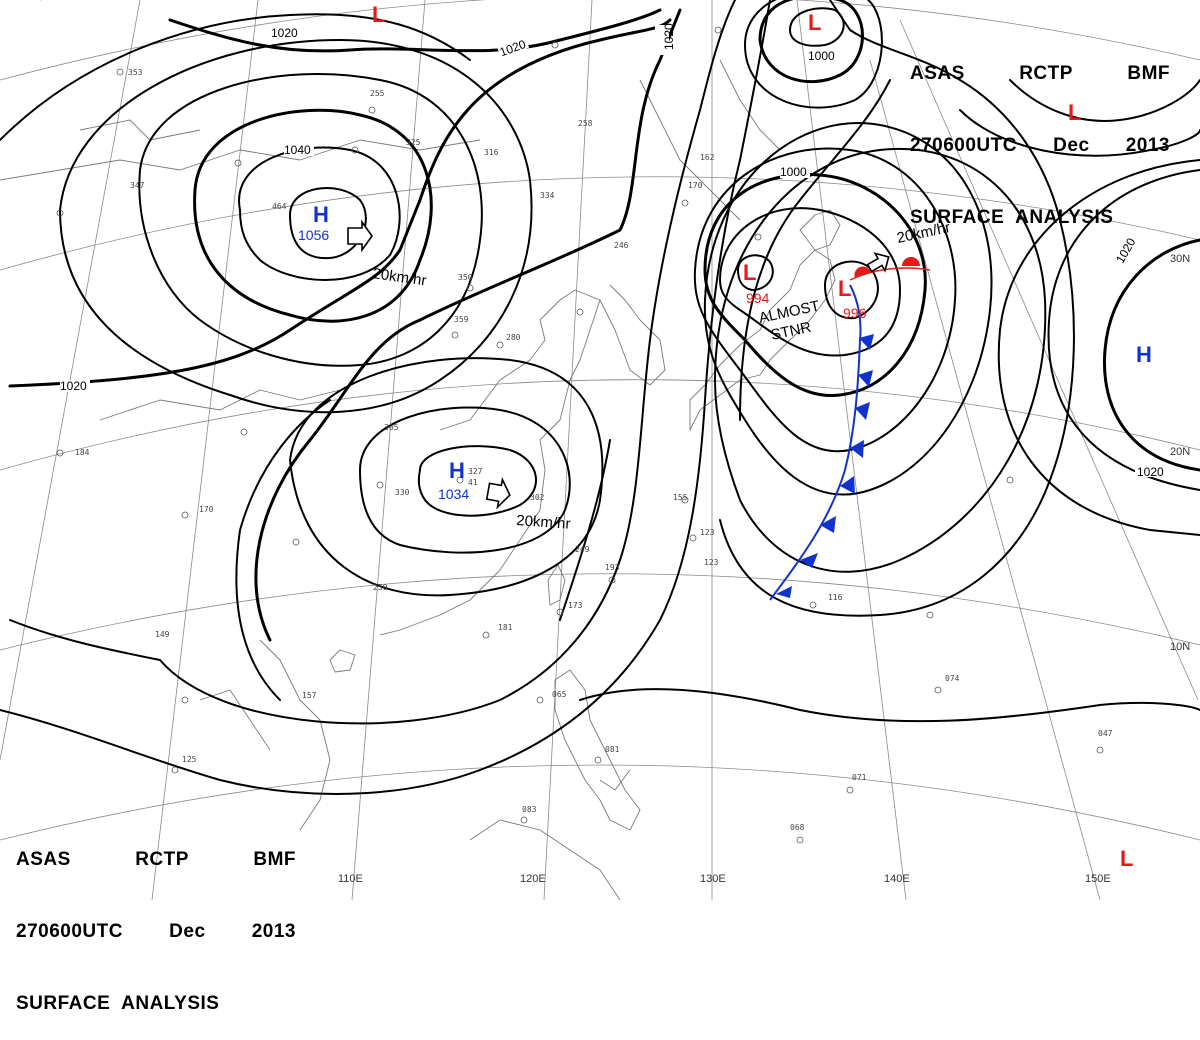  I want to click on svg-text: 068, so click(797, 827).